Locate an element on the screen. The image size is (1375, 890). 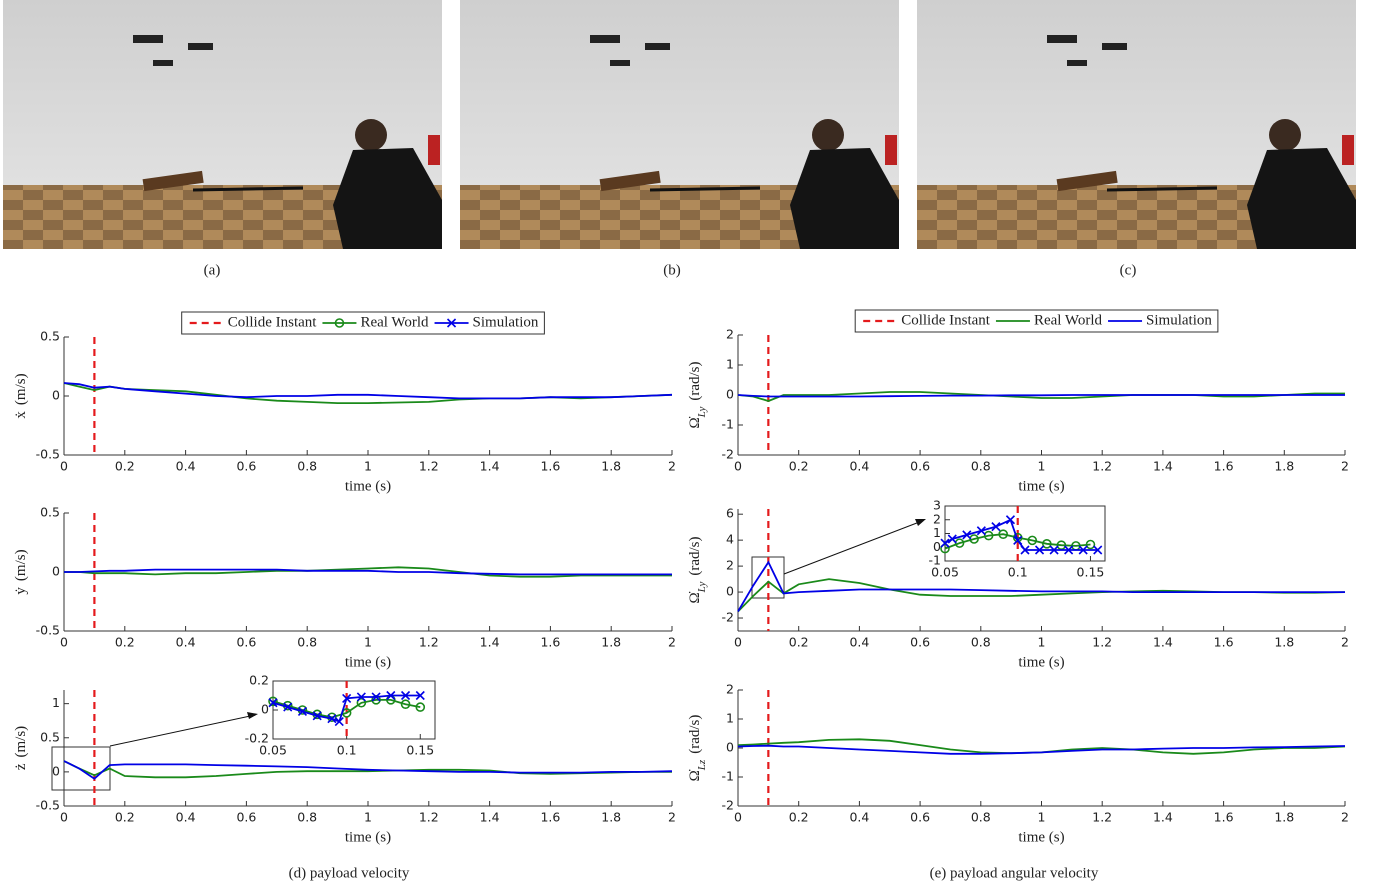
legend: Collide Instant Real World Simulation is located at coordinates (1036, 321).